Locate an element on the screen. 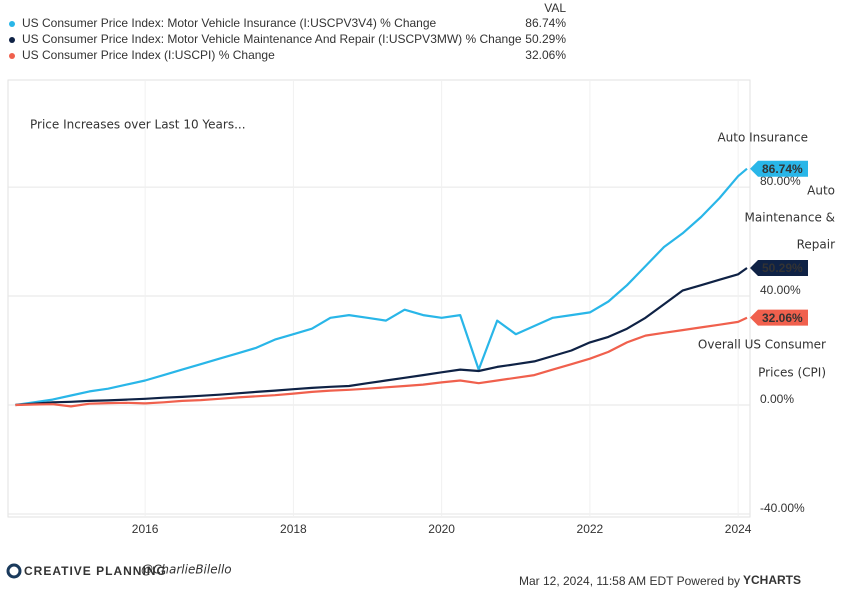  x-tick-label: 2018 is located at coordinates (293, 529).